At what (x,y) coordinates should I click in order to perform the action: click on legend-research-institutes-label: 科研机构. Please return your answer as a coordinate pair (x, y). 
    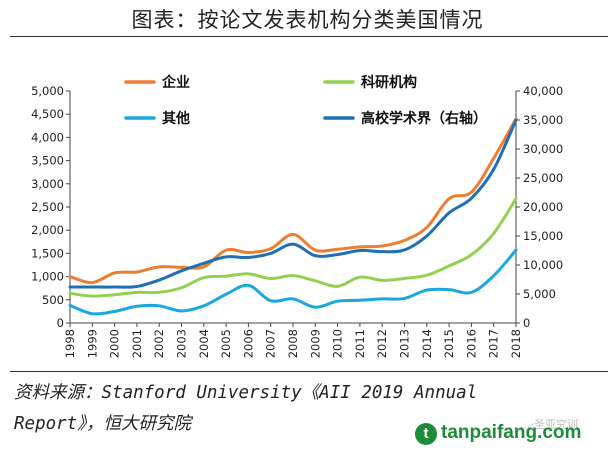
    Looking at the image, I should click on (389, 82).